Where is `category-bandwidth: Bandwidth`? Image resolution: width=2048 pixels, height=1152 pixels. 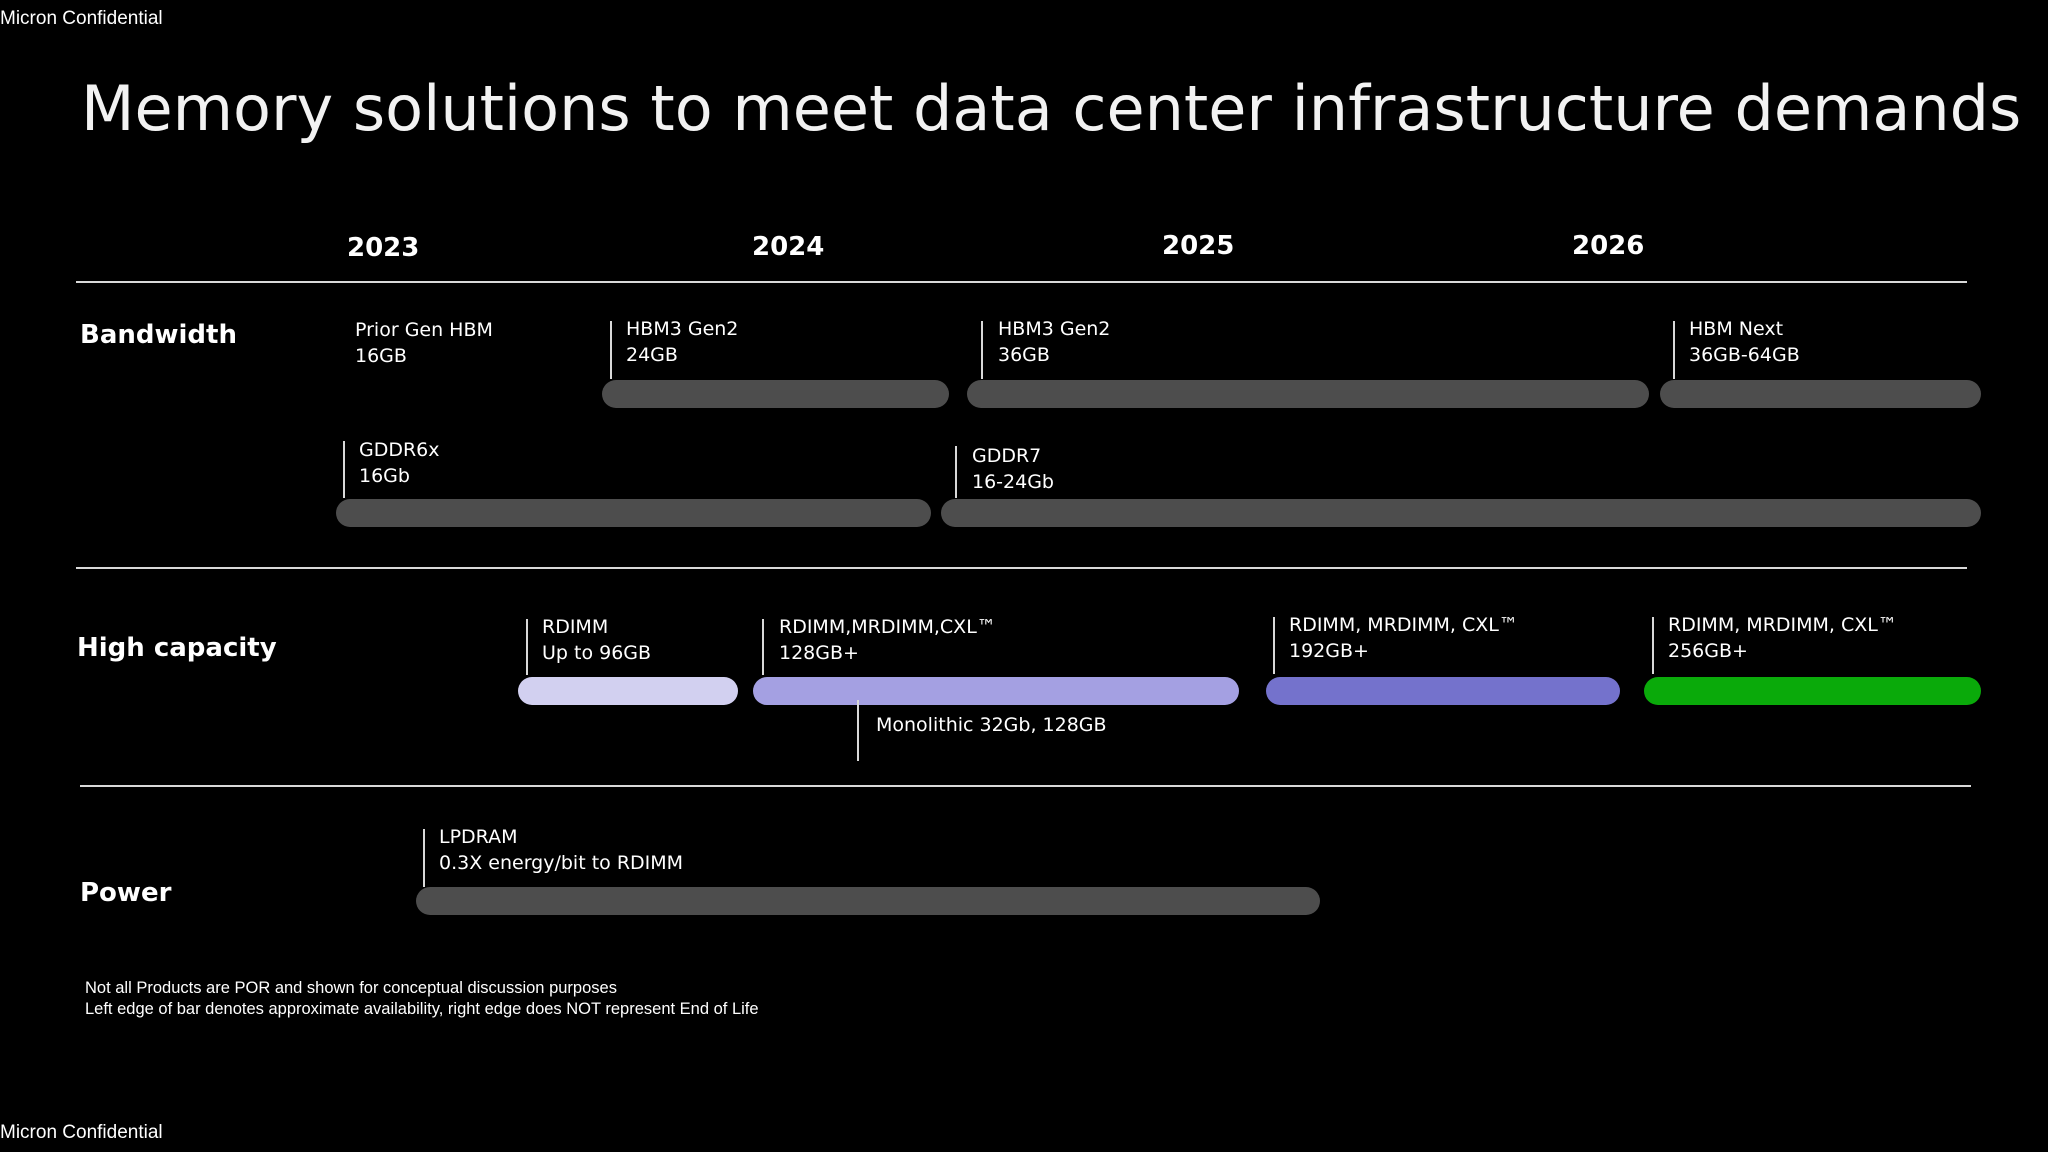 category-bandwidth: Bandwidth is located at coordinates (158, 335).